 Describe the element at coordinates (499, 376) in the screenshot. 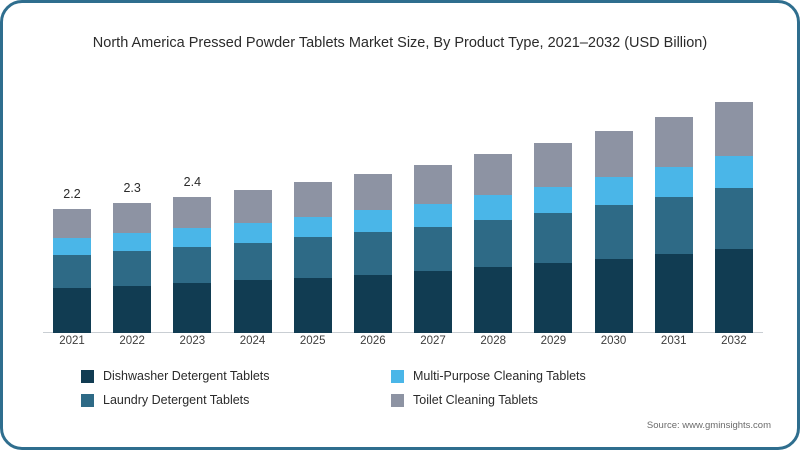

I see `legend-label: Multi-Purpose Cleaning Tablets` at that location.